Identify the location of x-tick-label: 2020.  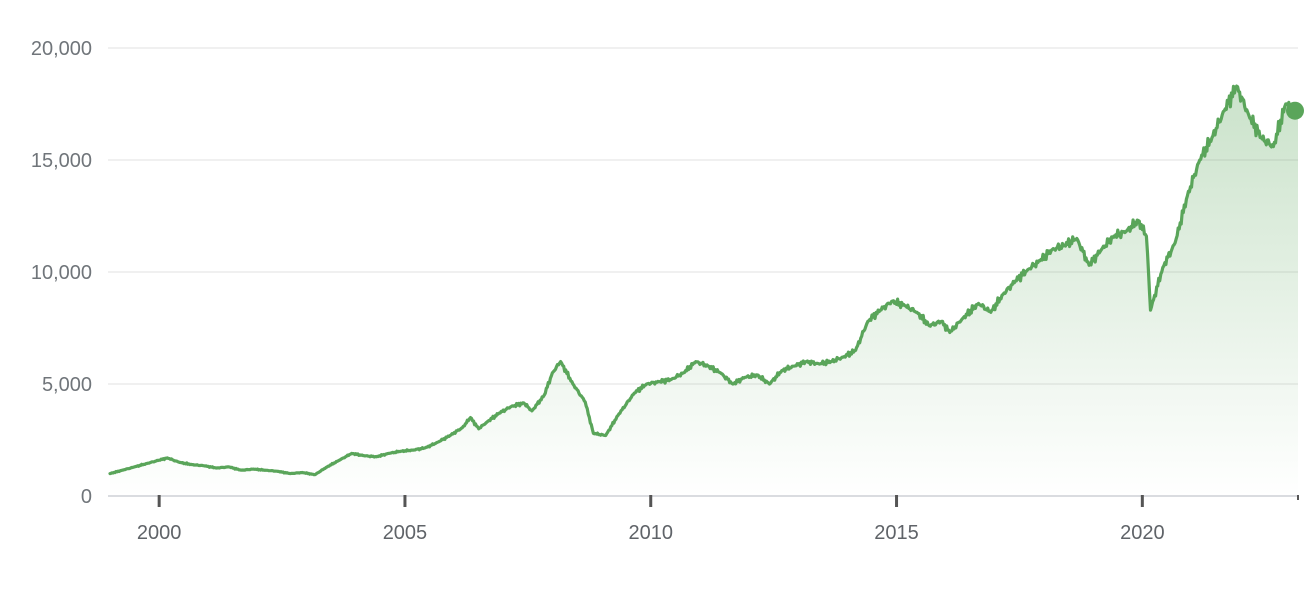
(1142, 533).